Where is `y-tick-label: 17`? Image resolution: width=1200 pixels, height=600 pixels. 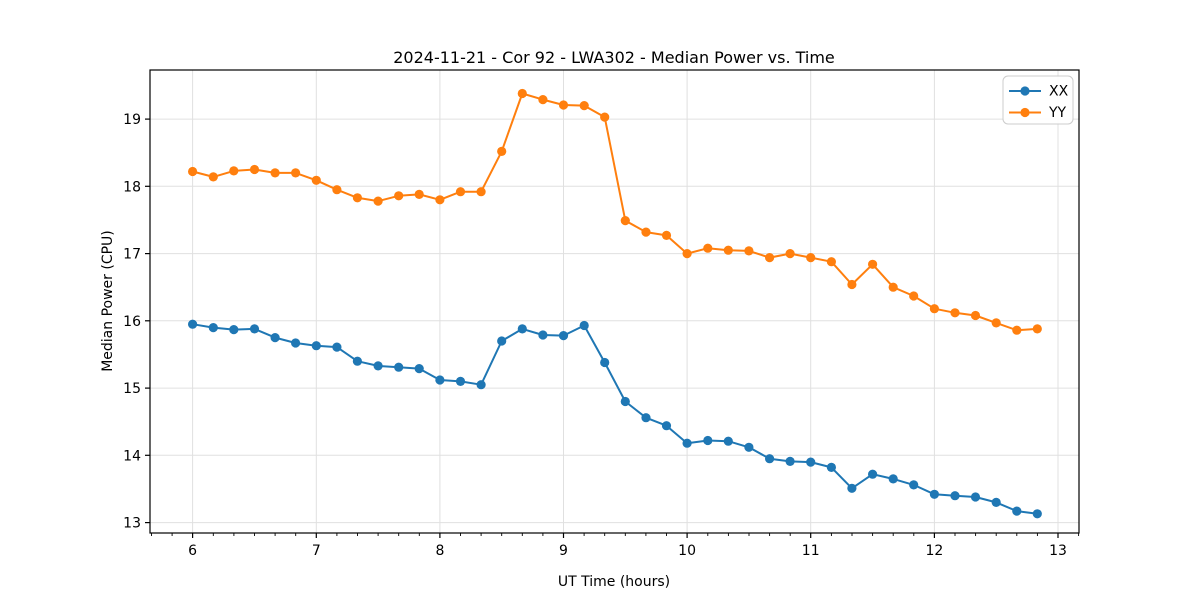 y-tick-label: 17 is located at coordinates (132, 255).